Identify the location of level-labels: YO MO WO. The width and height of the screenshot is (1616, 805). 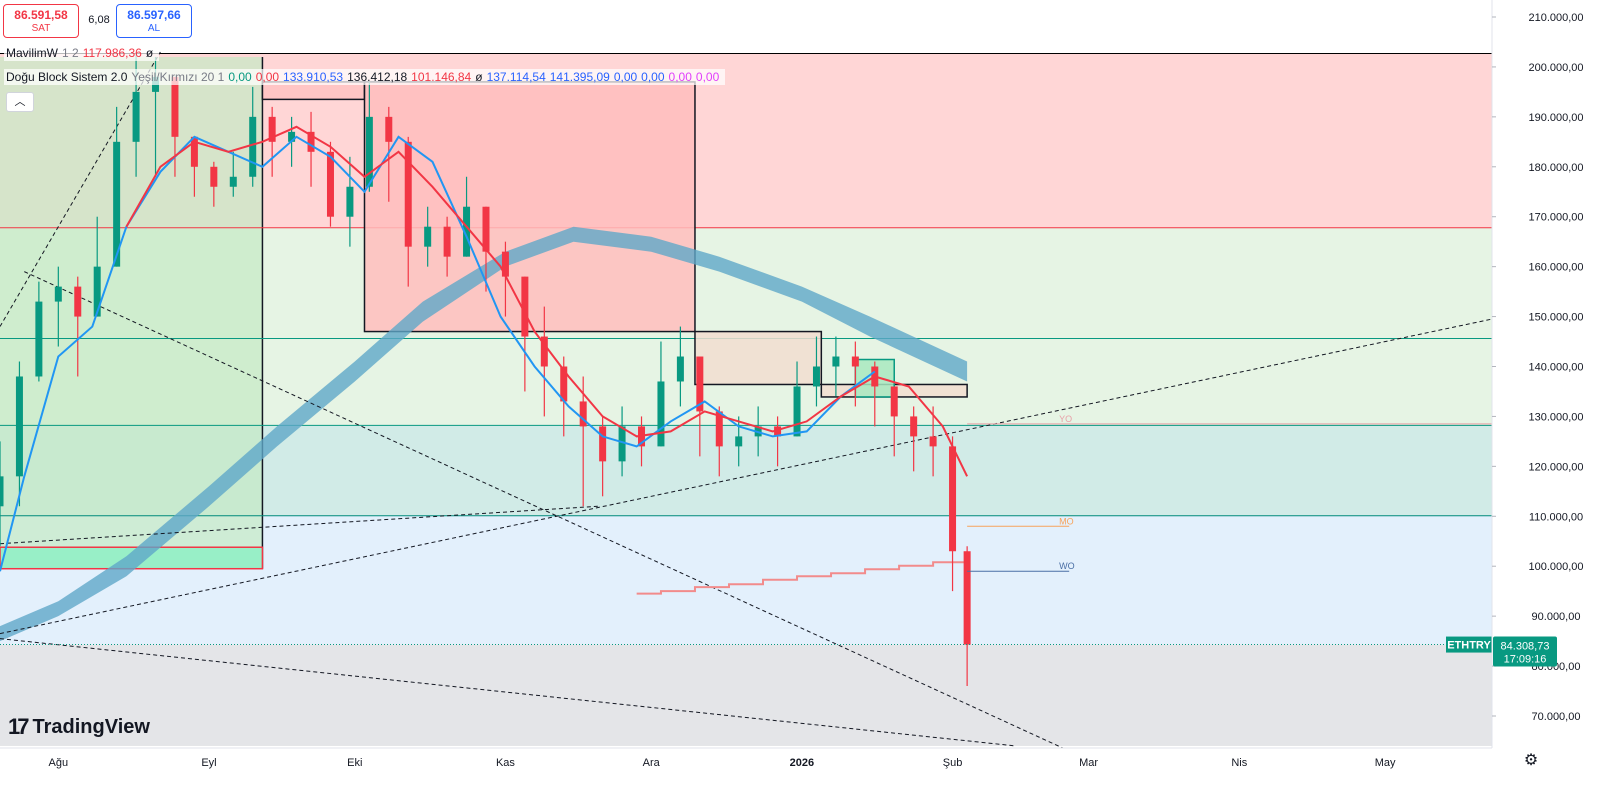
(1229, 493).